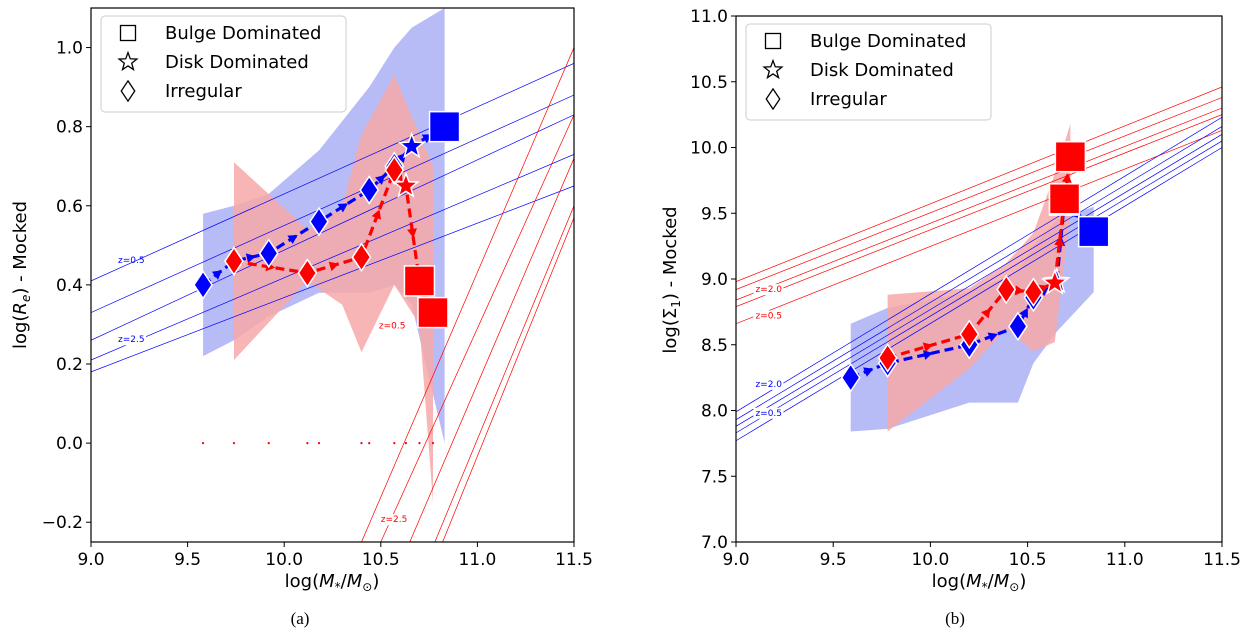 This screenshot has width=1255, height=633. Describe the element at coordinates (90, 560) in the screenshot. I see `x-tick-label: 9.0` at that location.